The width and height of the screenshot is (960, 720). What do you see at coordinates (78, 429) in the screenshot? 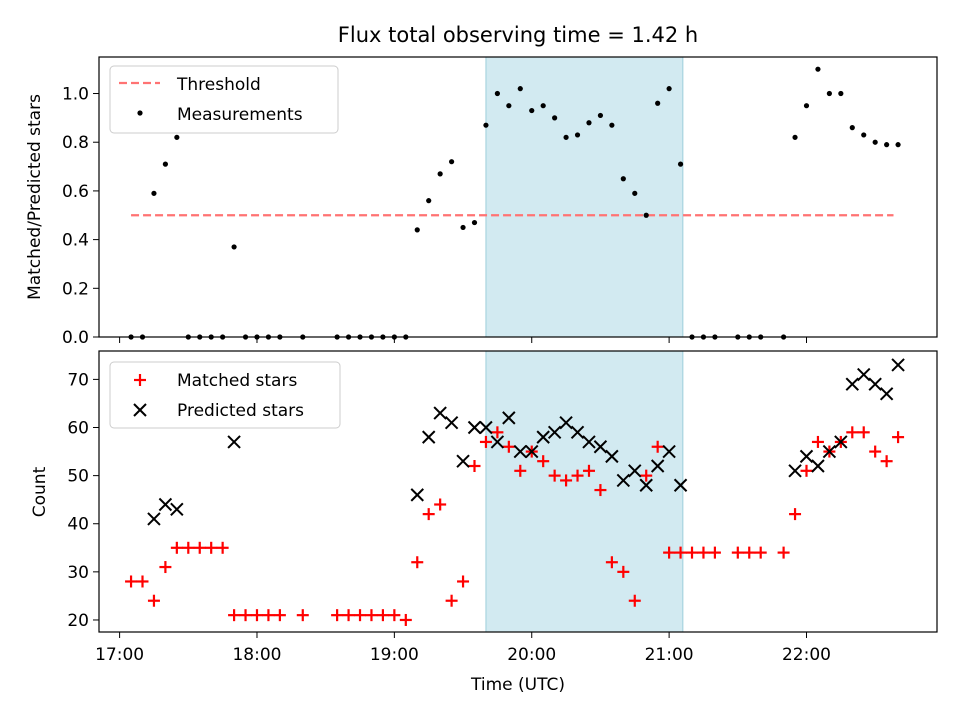
I see `bottom-y-tick-label: 60` at bounding box center [78, 429].